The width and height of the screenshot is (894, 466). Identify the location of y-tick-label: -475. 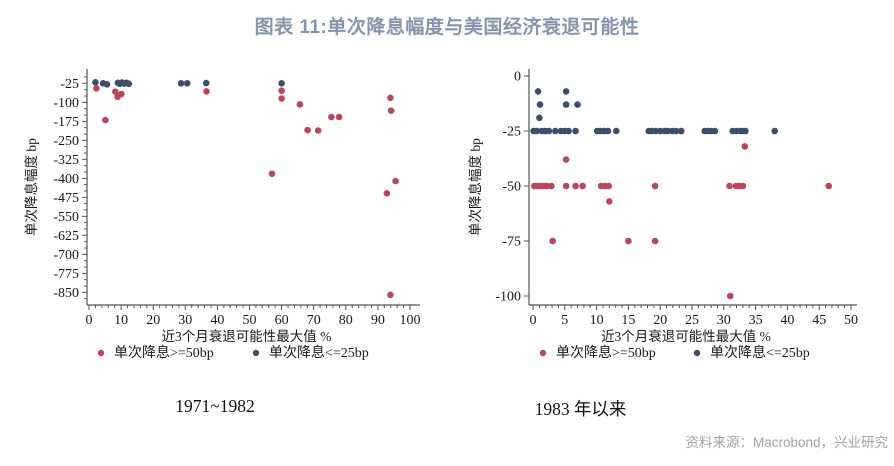
(66, 198).